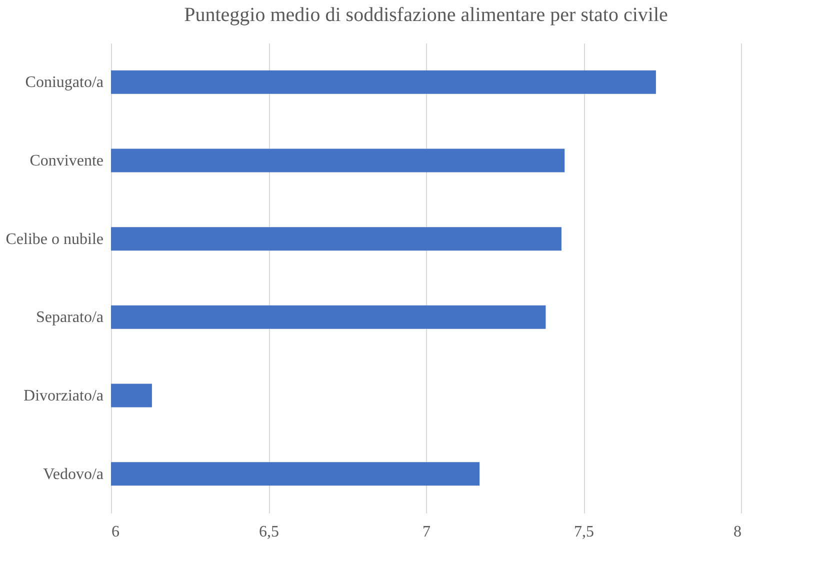 The width and height of the screenshot is (829, 565). I want to click on y-tick-label: Celibe o nubile, so click(55, 239).